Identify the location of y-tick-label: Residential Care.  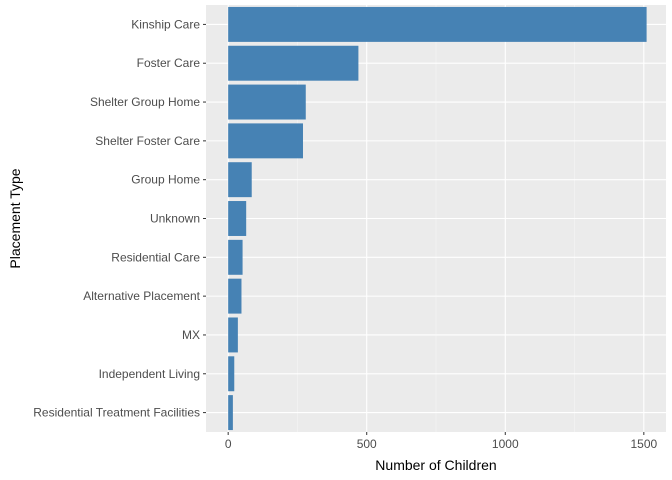
(155, 257).